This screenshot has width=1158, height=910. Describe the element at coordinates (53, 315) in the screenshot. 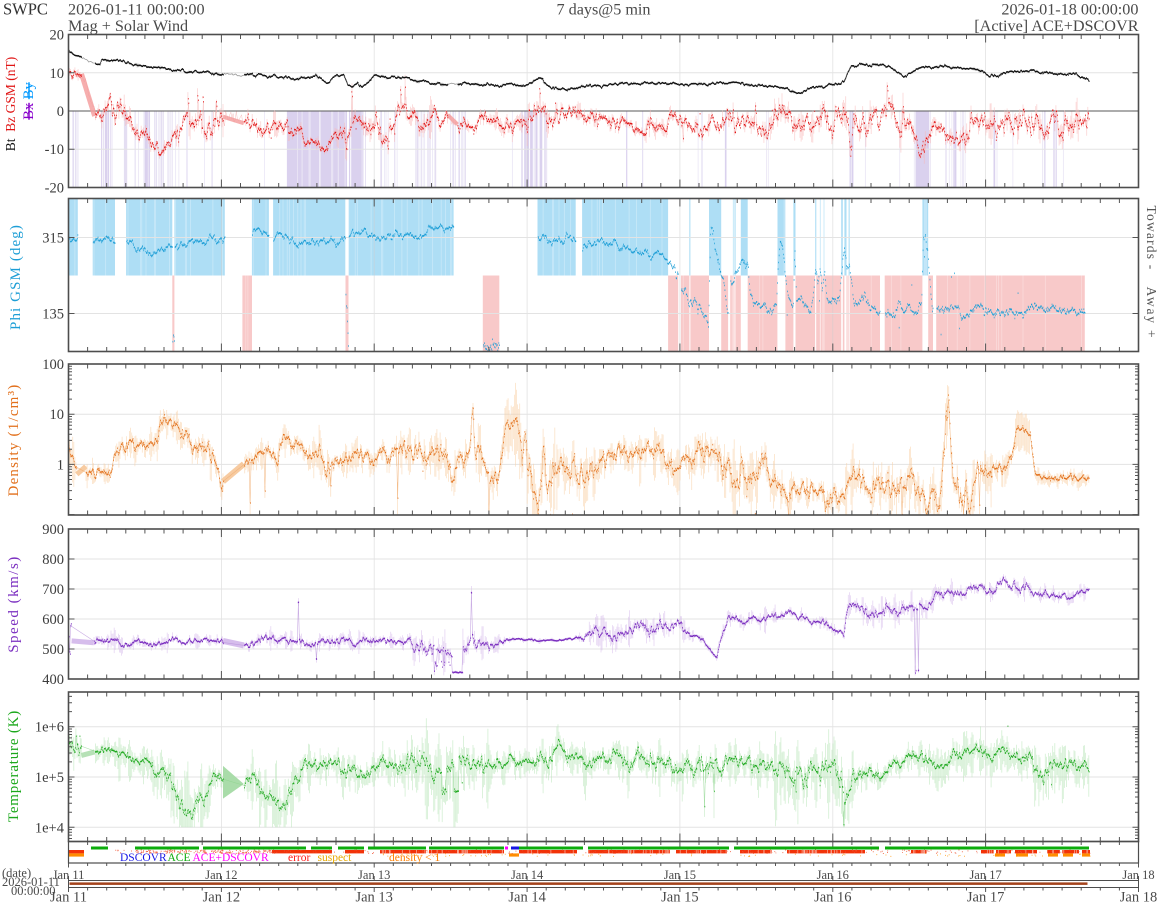

I see `svg-text: 135` at that location.